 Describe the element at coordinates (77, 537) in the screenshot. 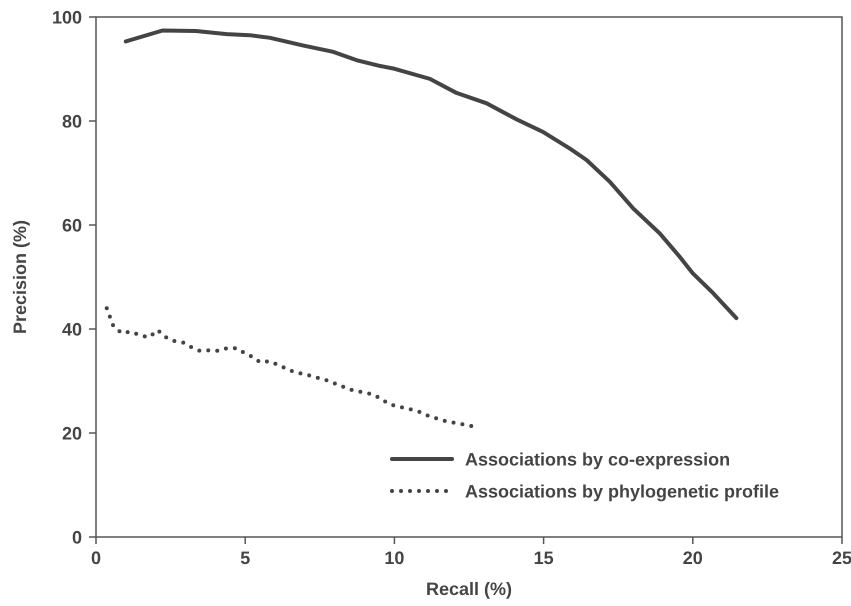

I see `y-tick-label: 0` at that location.